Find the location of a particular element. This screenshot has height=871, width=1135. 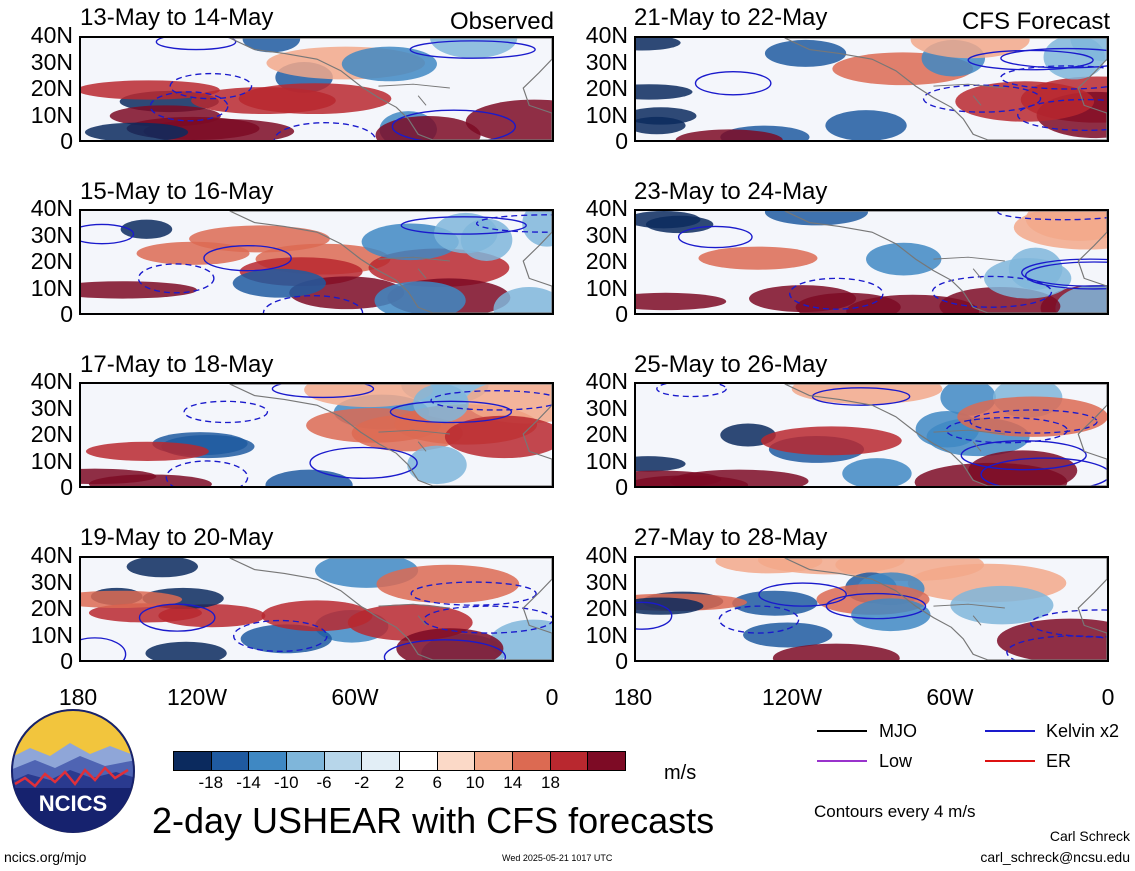

legend-swatch-low is located at coordinates (842, 761).